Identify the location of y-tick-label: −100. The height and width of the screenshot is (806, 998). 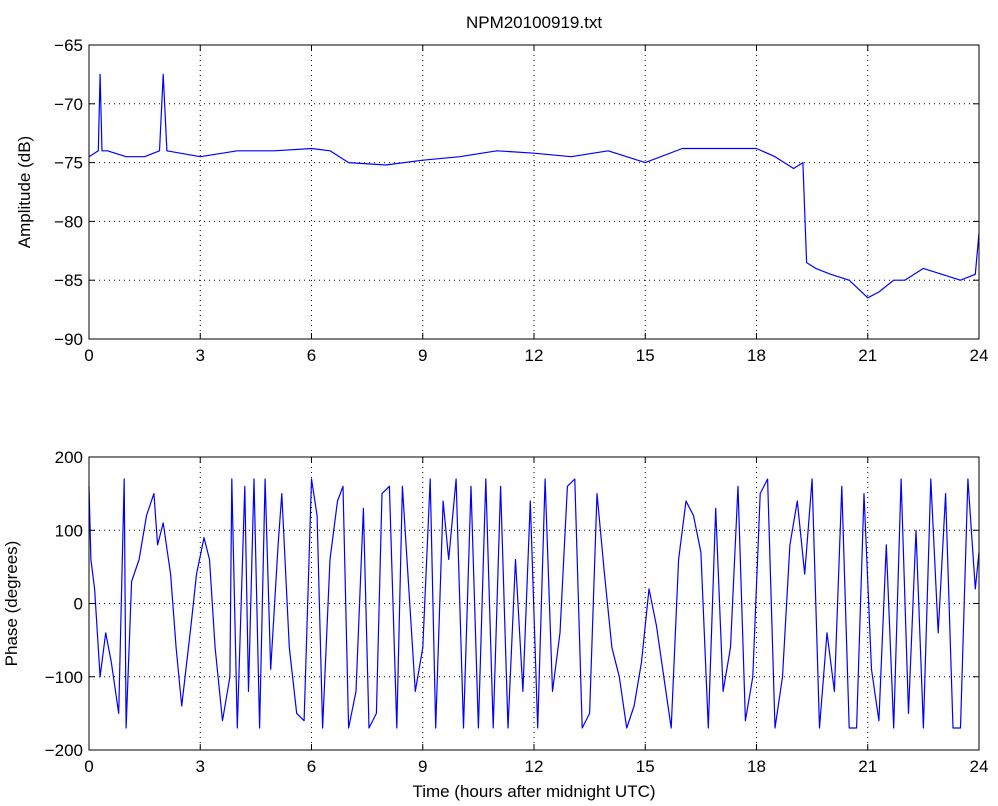
(64, 677).